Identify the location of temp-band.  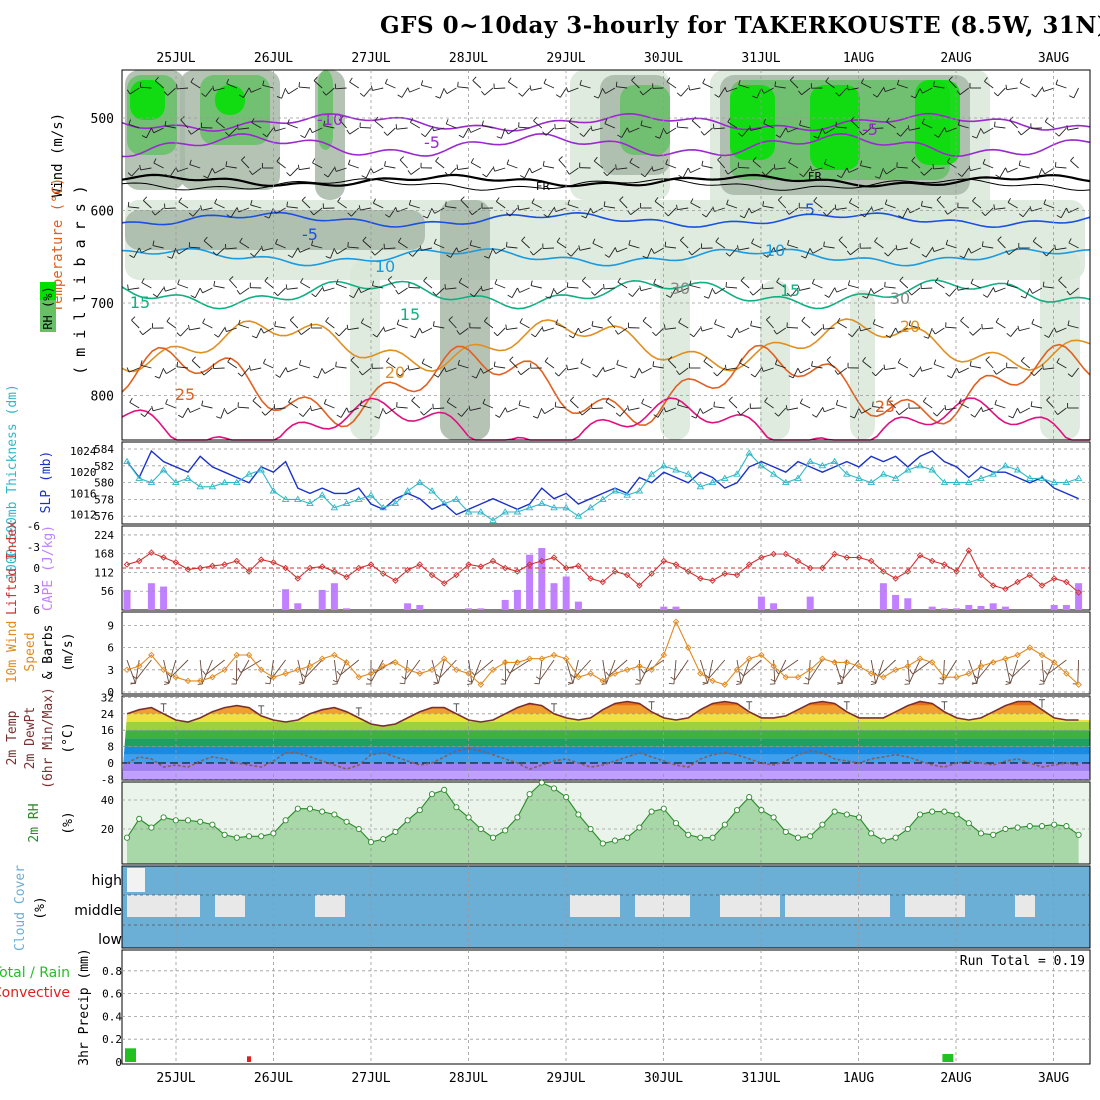
(606, 717).